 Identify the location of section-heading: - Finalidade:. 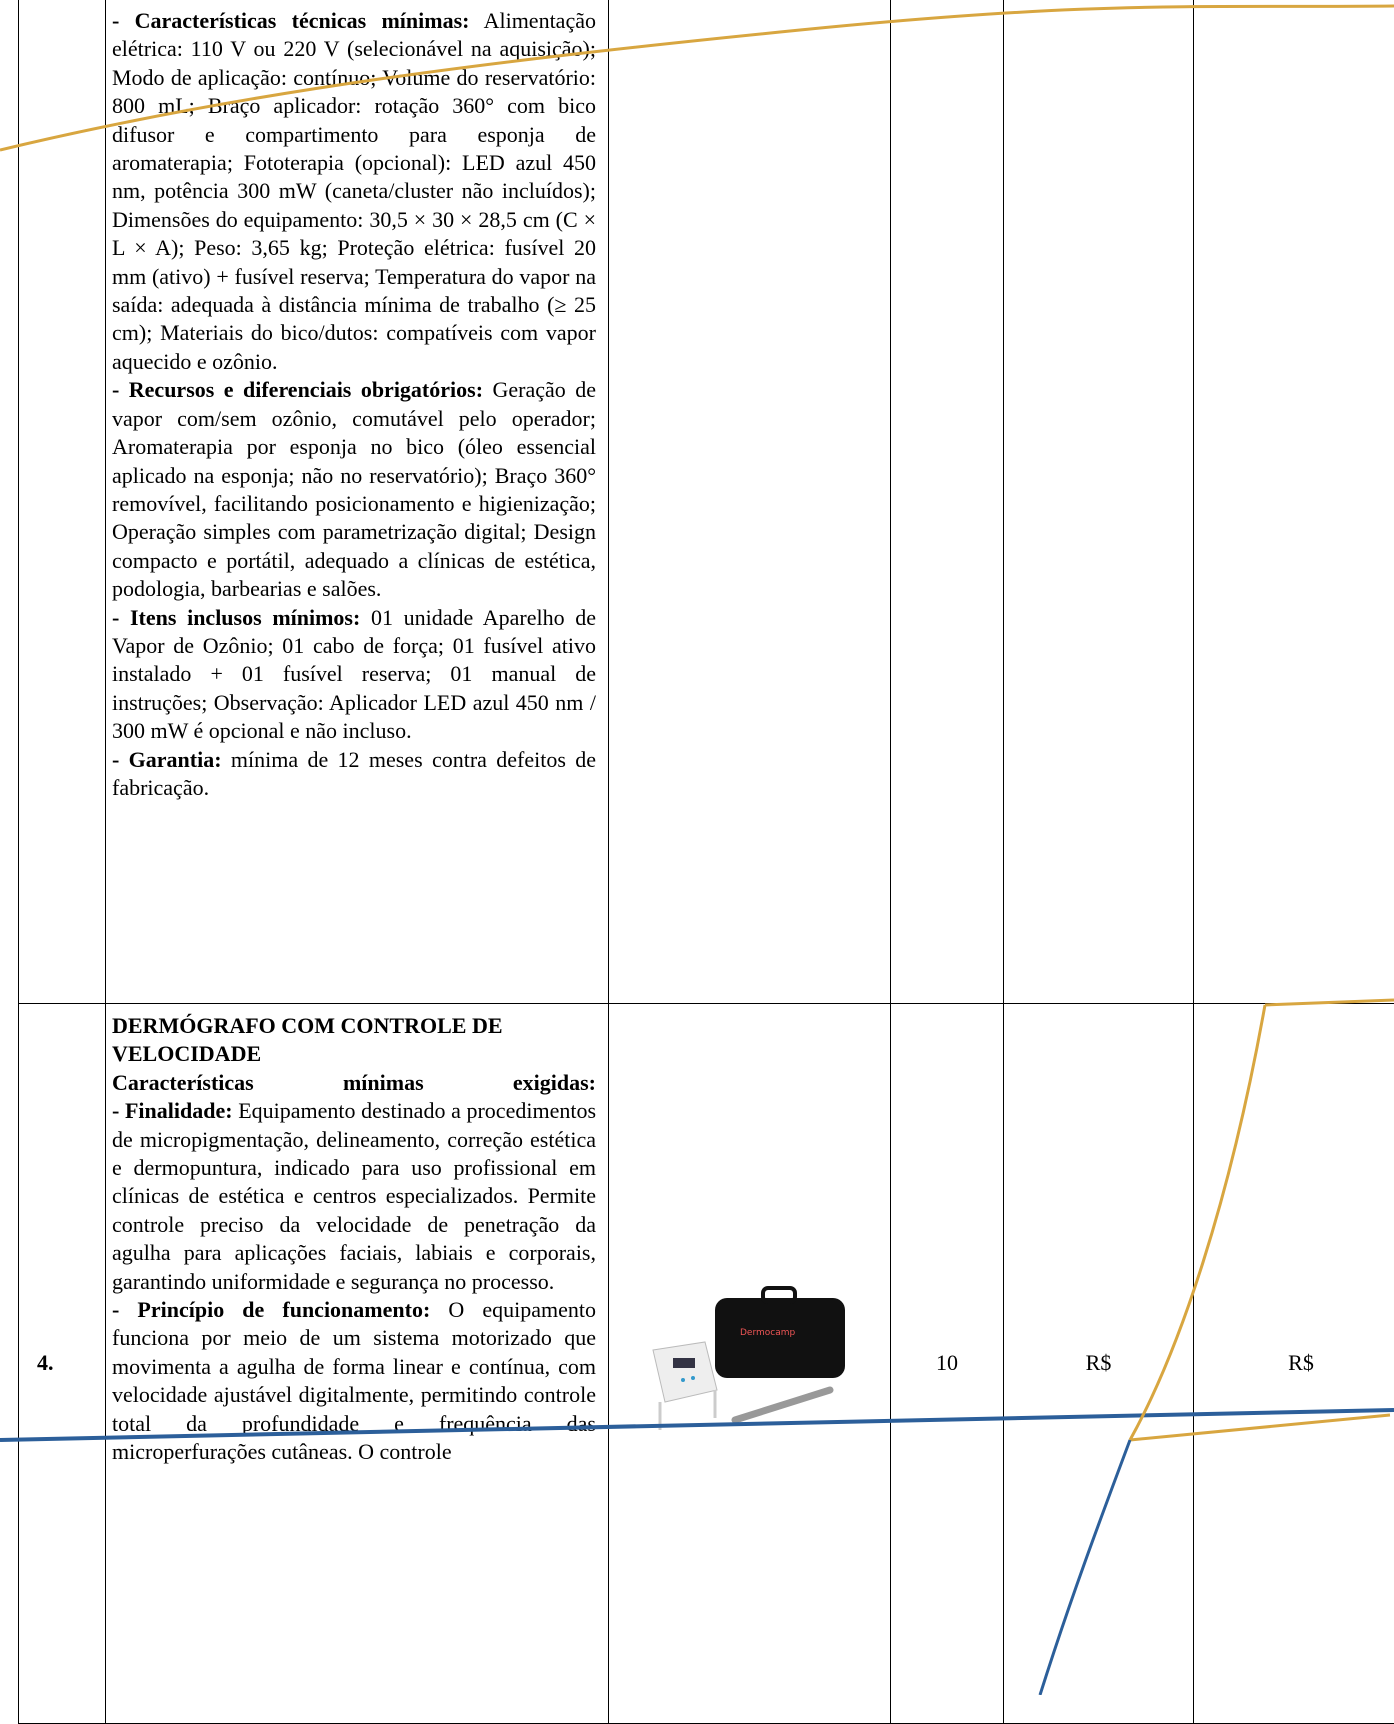
(172, 1110).